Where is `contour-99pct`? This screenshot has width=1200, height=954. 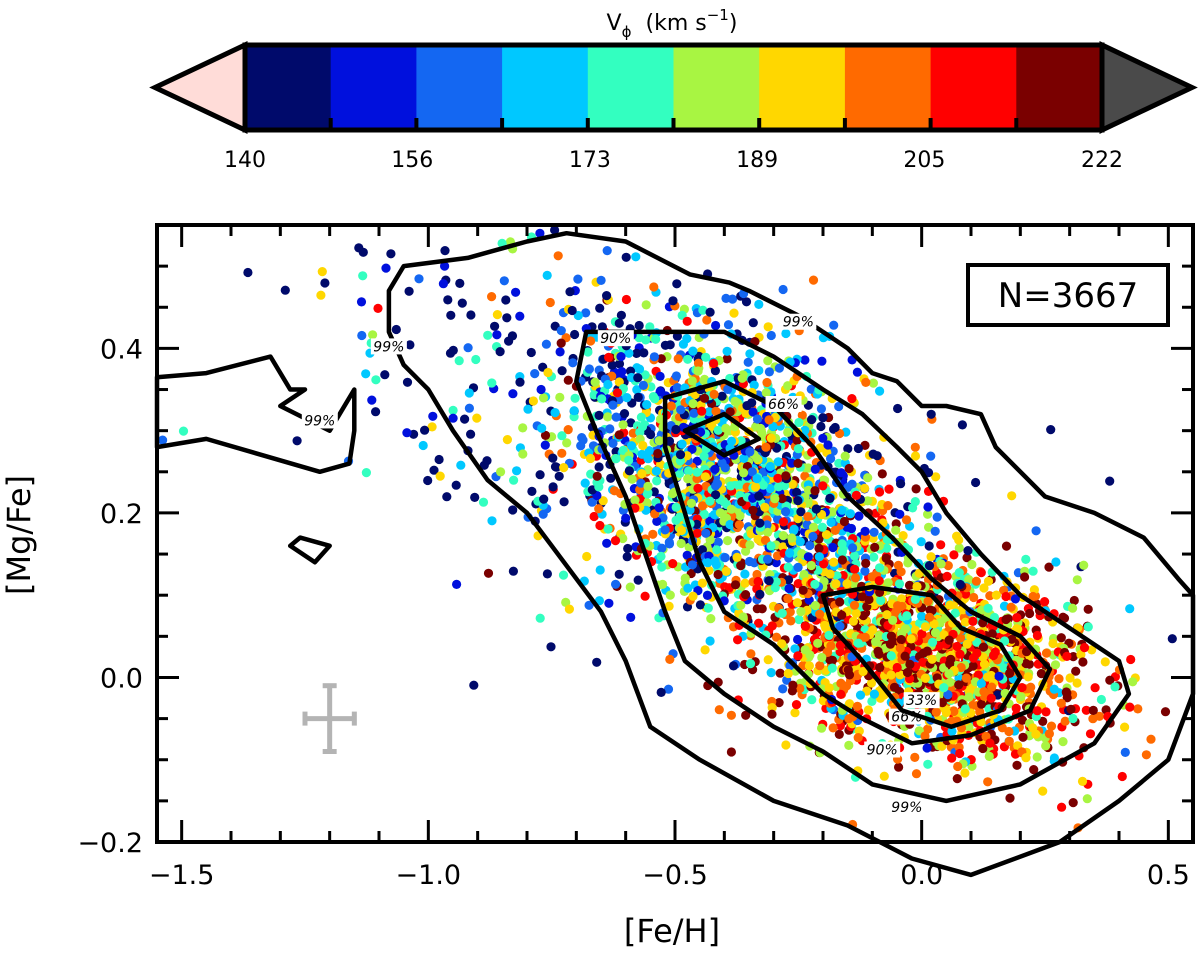
contour-99pct is located at coordinates (255, 414).